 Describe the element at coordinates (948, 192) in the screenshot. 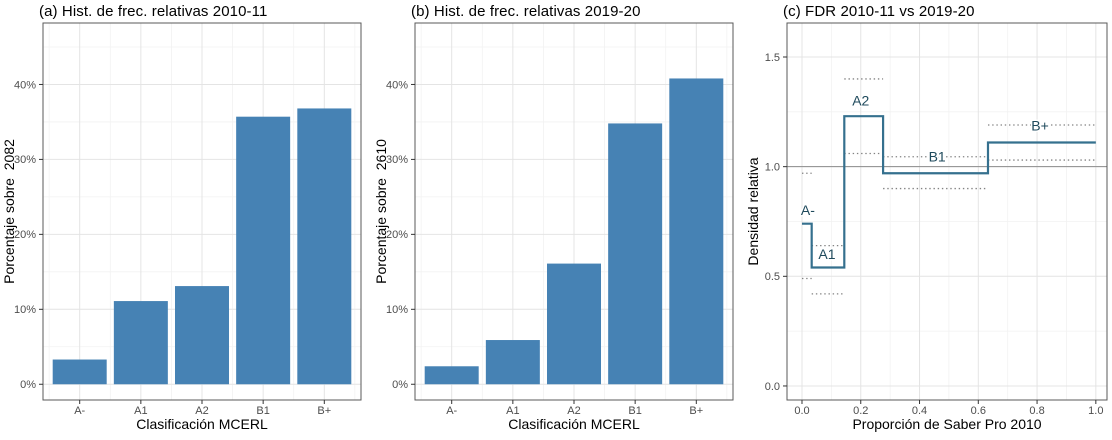

I see `fdr-step-line` at that location.